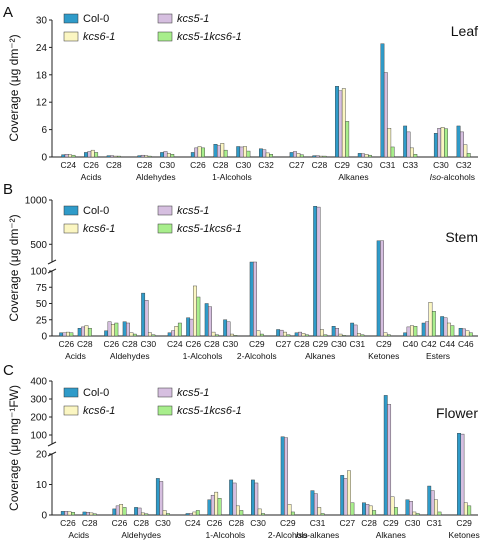 The width and height of the screenshot is (486, 550). Describe the element at coordinates (232, 177) in the screenshot. I see `group-label-leaf-2: 1-Alcohols` at that location.